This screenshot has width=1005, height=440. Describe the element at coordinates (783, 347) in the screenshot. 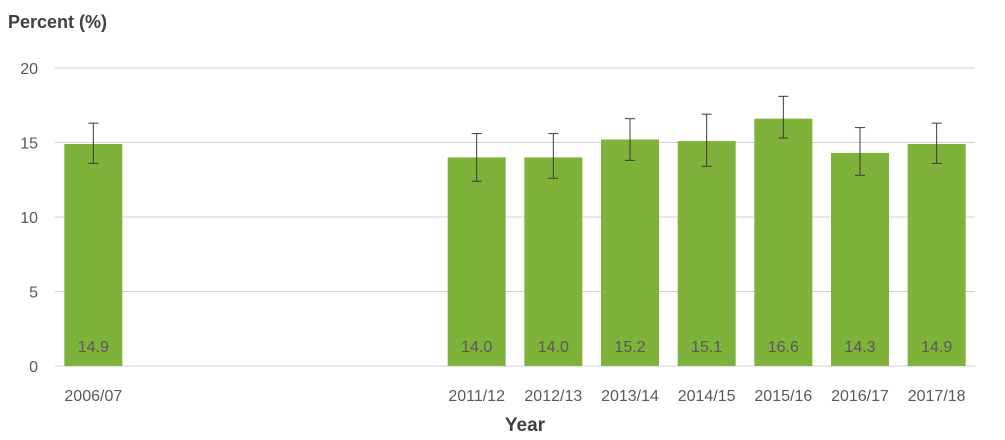

I see `data-label: 16.6` at that location.